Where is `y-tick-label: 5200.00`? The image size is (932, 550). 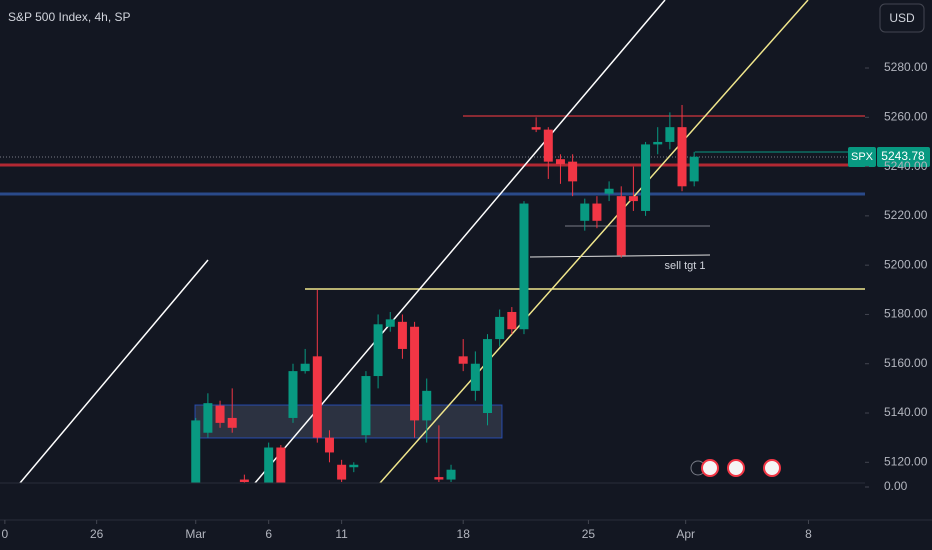
y-tick-label: 5200.00 is located at coordinates (906, 264).